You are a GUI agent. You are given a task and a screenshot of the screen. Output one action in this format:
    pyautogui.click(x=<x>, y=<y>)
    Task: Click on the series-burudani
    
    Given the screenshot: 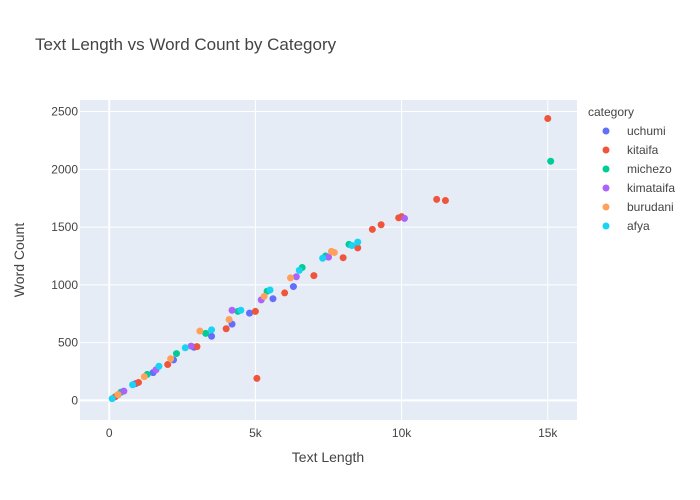 What is the action you would take?
    pyautogui.click(x=226, y=323)
    